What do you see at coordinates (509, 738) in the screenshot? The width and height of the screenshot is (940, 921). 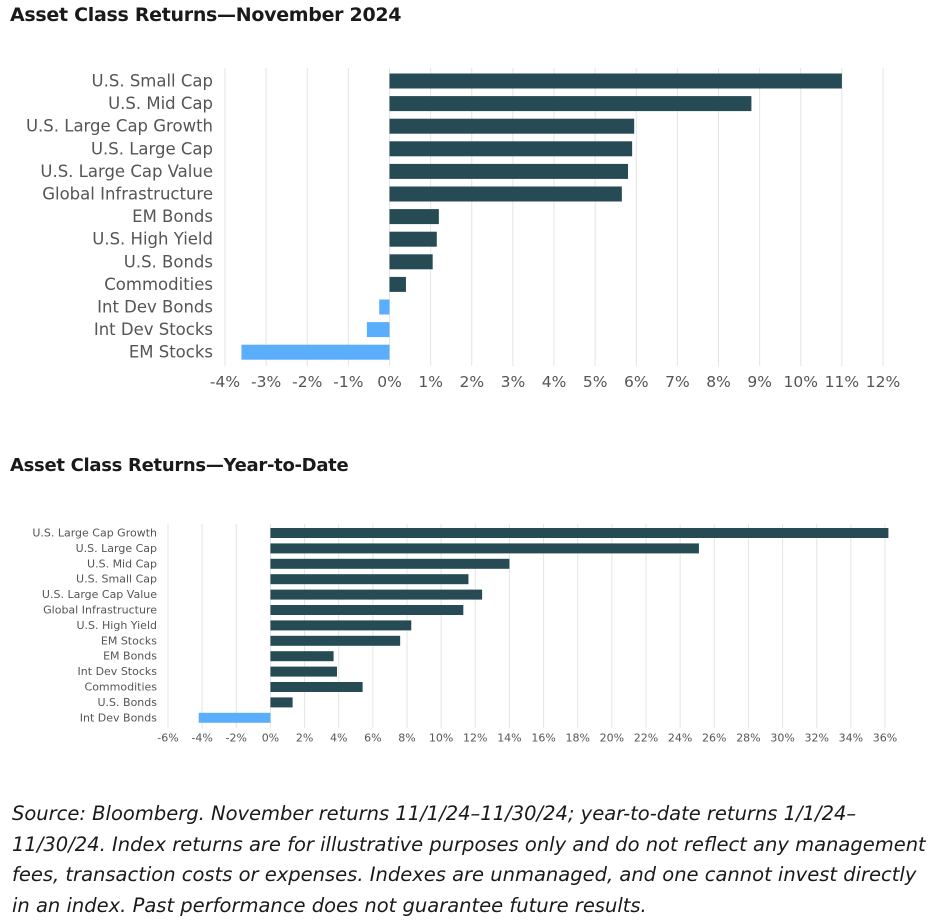 I see `x-tick-label: 14%` at bounding box center [509, 738].